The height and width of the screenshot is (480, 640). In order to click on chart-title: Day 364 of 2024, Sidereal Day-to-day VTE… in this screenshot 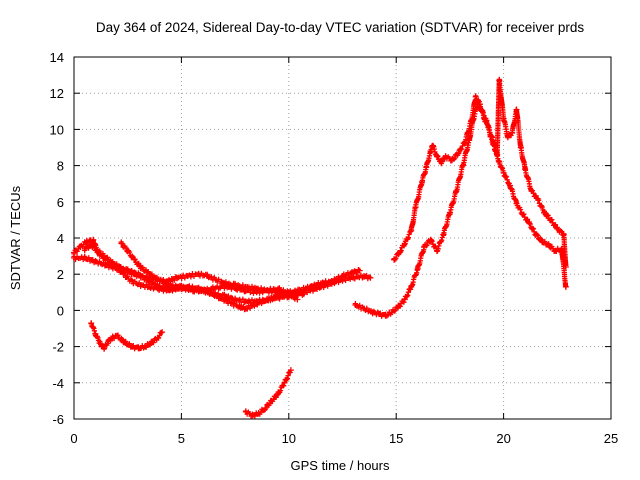, I will do `click(340, 27)`.